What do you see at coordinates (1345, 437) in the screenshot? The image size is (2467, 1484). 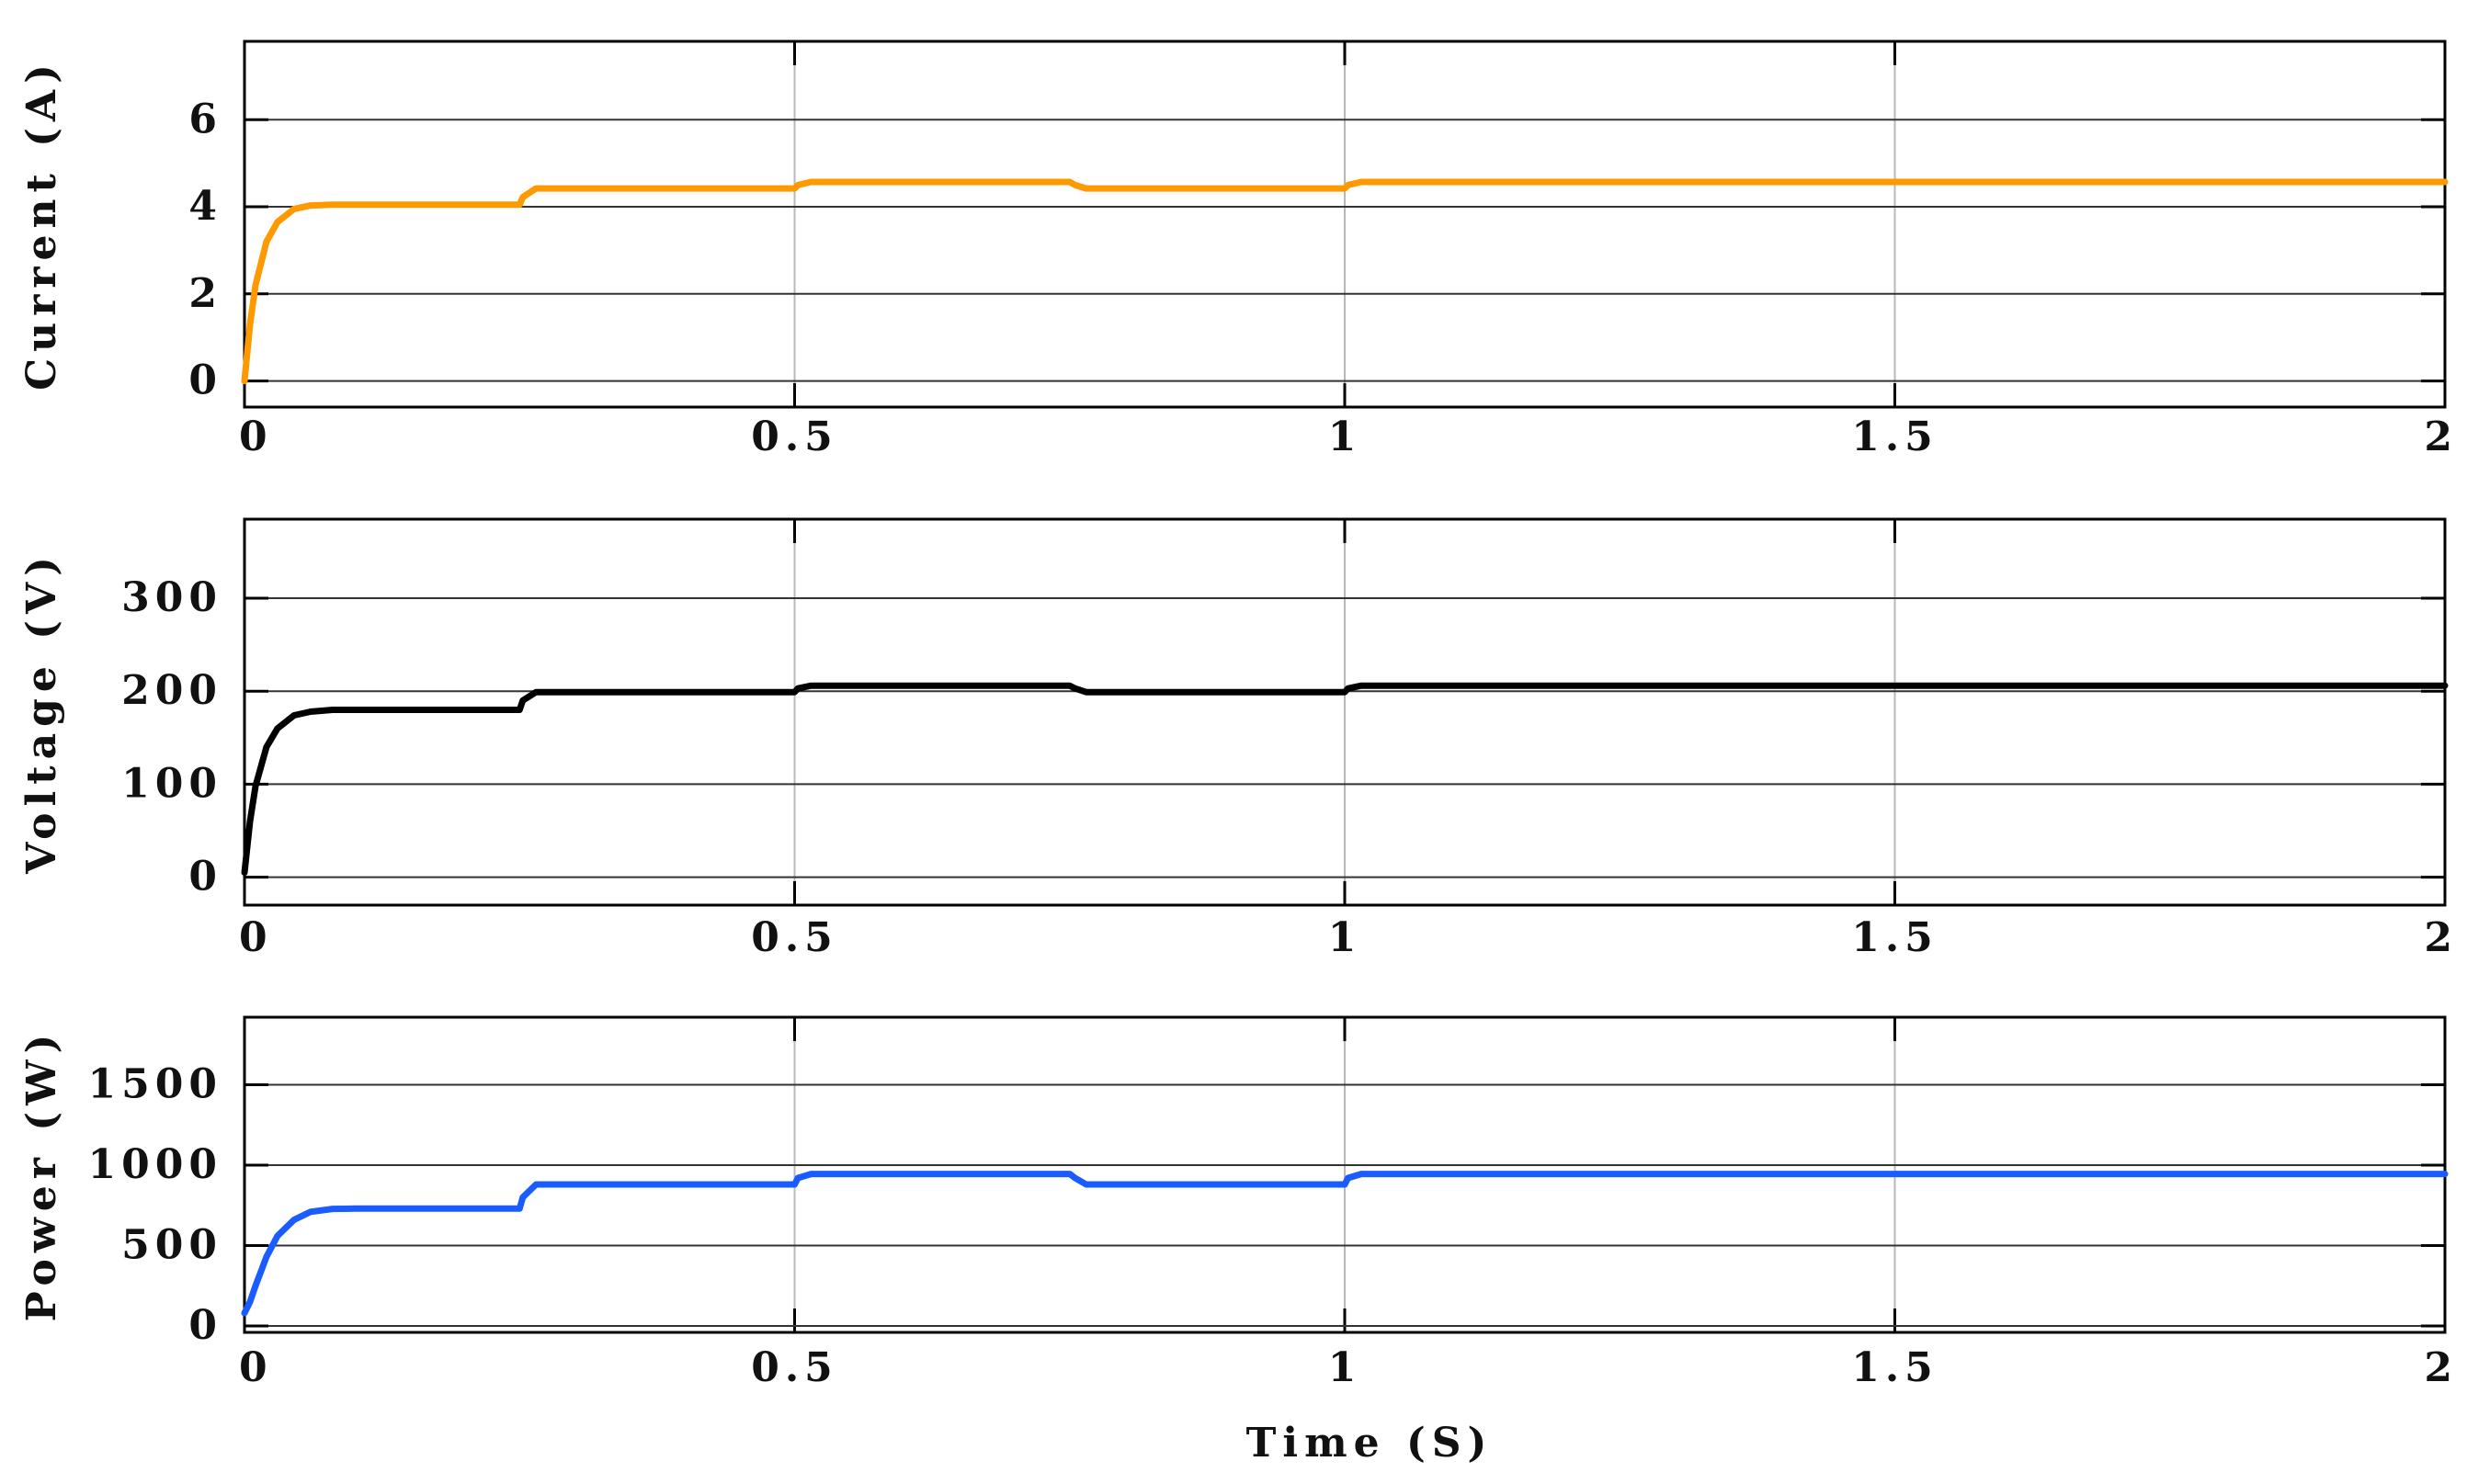 I see `current-xtick-label: 1` at bounding box center [1345, 437].